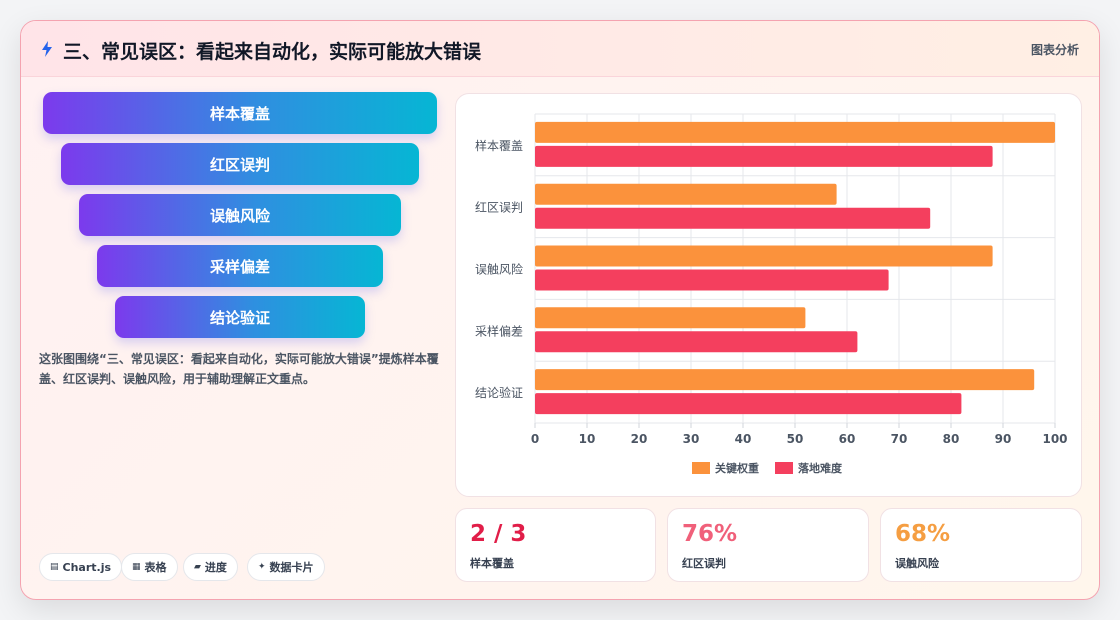 This screenshot has height=620, width=1120. Describe the element at coordinates (917, 563) in the screenshot. I see `stat-label: 误触风险` at that location.